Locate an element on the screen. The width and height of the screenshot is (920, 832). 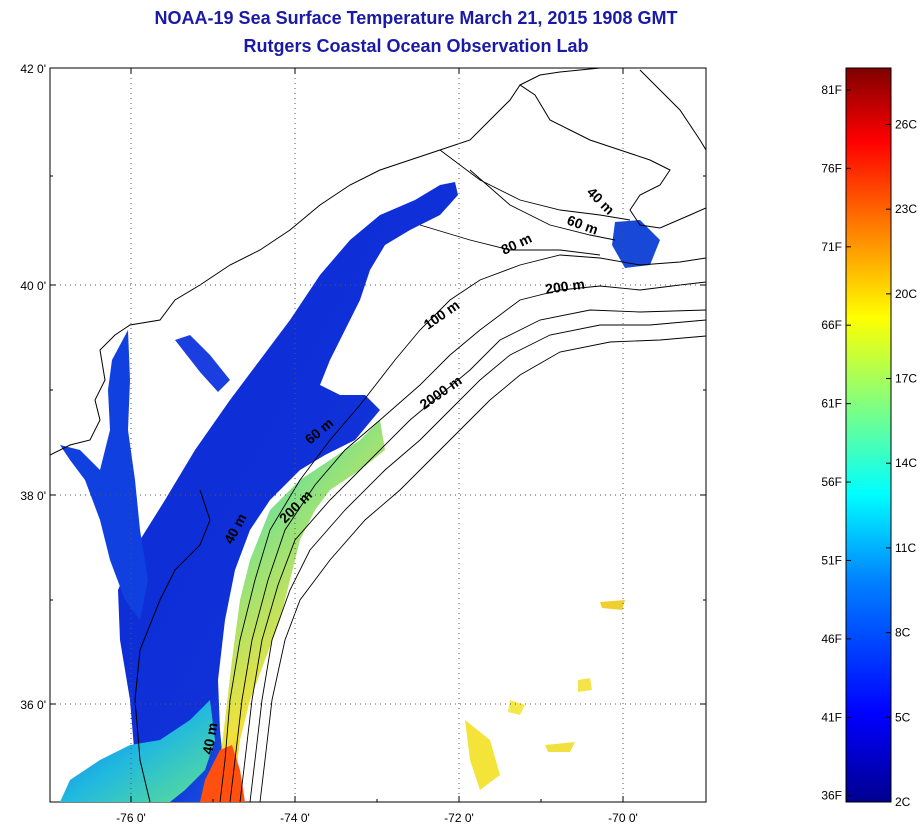
colorbar-f-label: 36F is located at coordinates (831, 796).